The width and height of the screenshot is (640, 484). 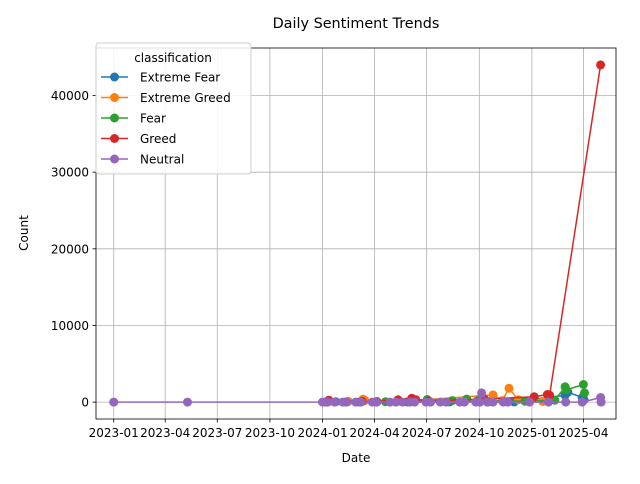 What do you see at coordinates (532, 433) in the screenshot?
I see `x-tick-label: 2025-01` at bounding box center [532, 433].